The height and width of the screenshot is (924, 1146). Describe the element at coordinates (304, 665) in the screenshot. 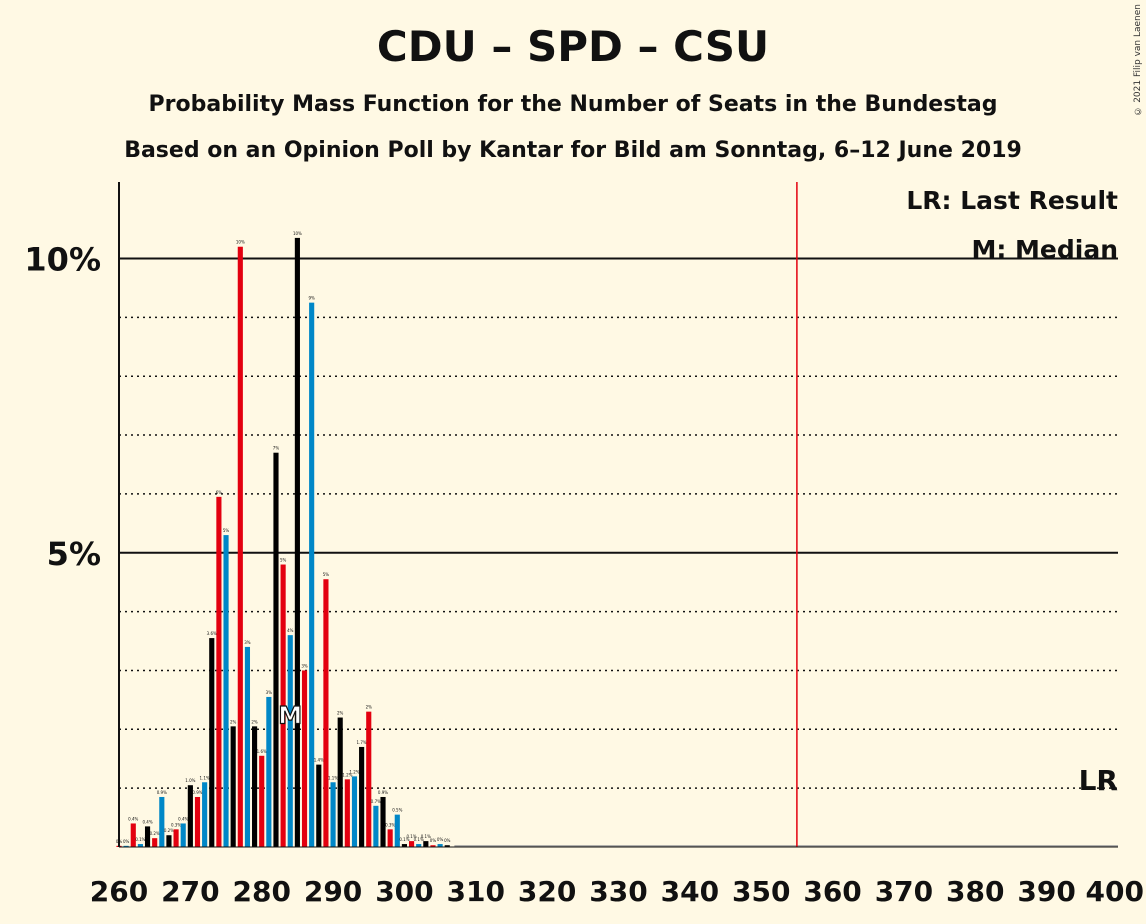

I see `bar-label-286: 3%` at that location.